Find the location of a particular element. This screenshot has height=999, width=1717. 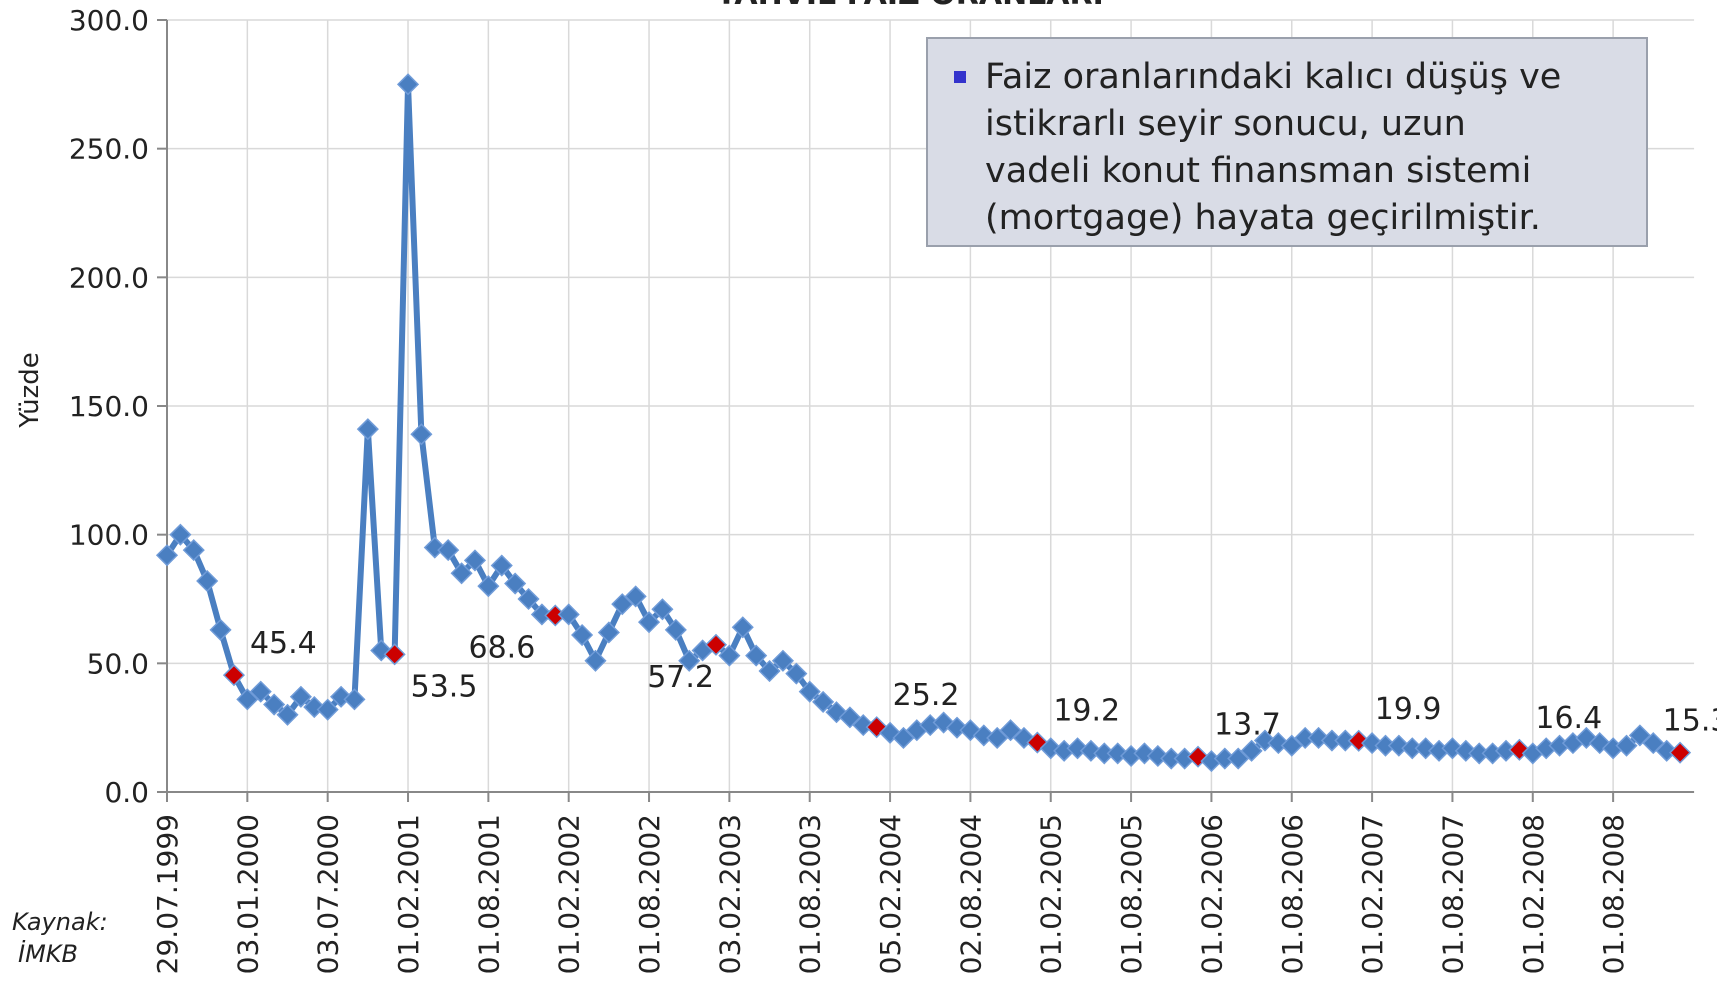

x-tick-label: 01.08.2002 is located at coordinates (649, 894).